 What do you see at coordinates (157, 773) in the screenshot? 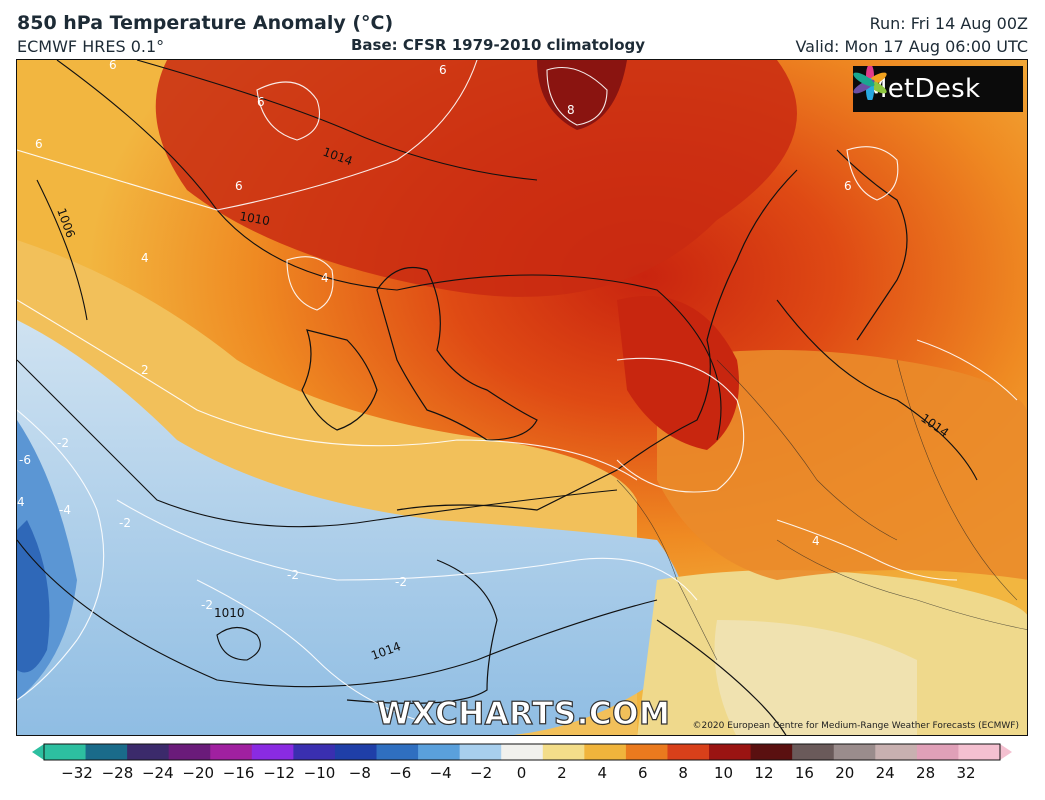
I see `colorbar-tick-label: −24` at bounding box center [157, 773].